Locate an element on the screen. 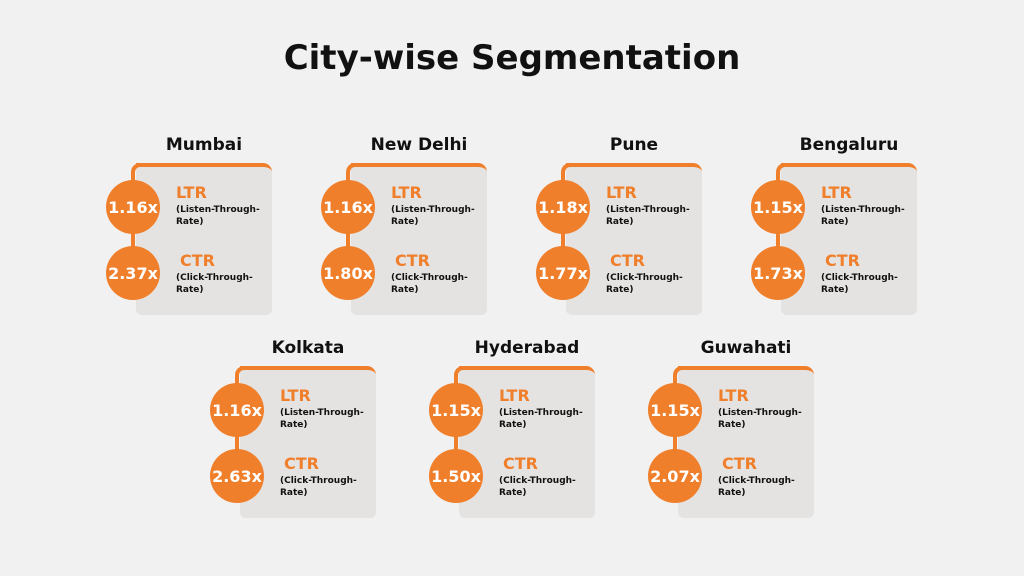 This screenshot has width=1024, height=576. city-name: Guwahati is located at coordinates (746, 348).